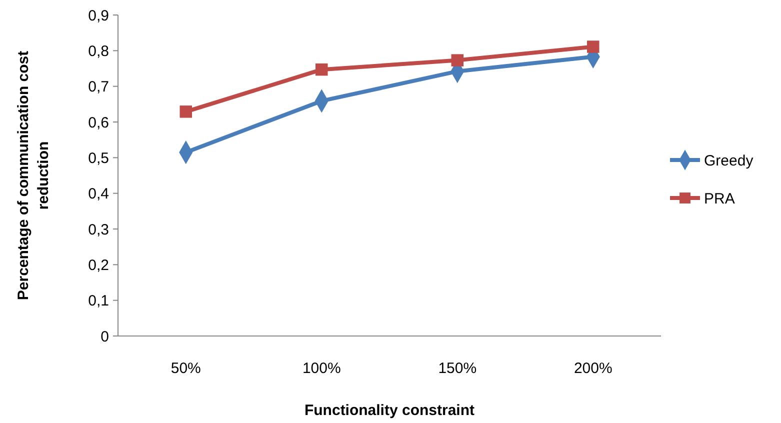 The image size is (781, 423). I want to click on x-tick-label: 150%, so click(457, 368).